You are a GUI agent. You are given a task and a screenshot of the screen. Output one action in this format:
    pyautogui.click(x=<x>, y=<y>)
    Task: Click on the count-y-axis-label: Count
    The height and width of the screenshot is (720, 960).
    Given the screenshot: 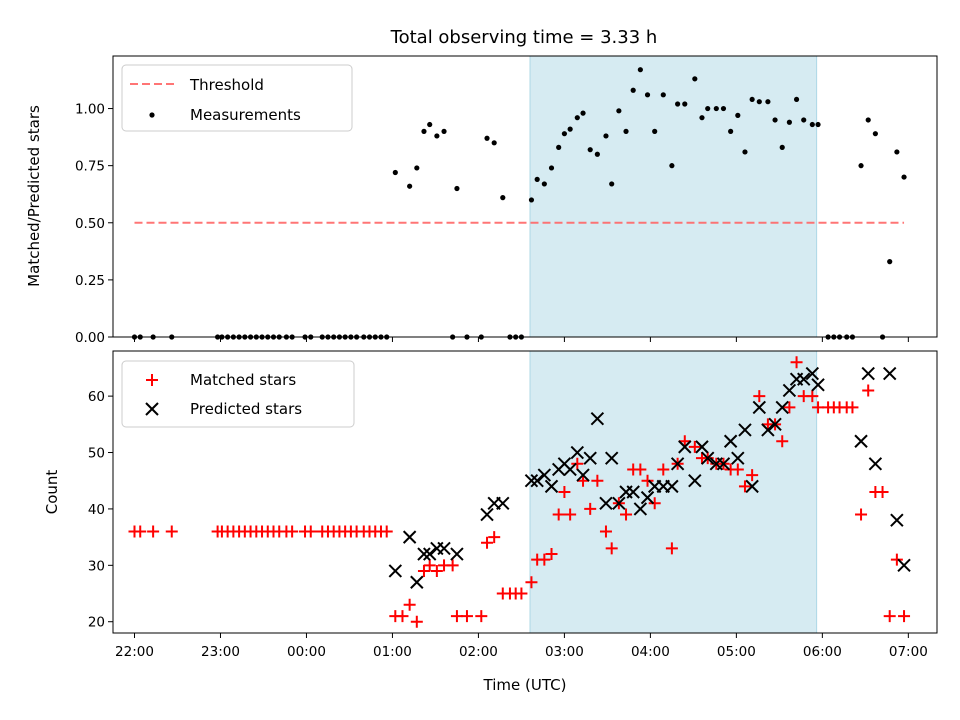 What is the action you would take?
    pyautogui.click(x=52, y=492)
    